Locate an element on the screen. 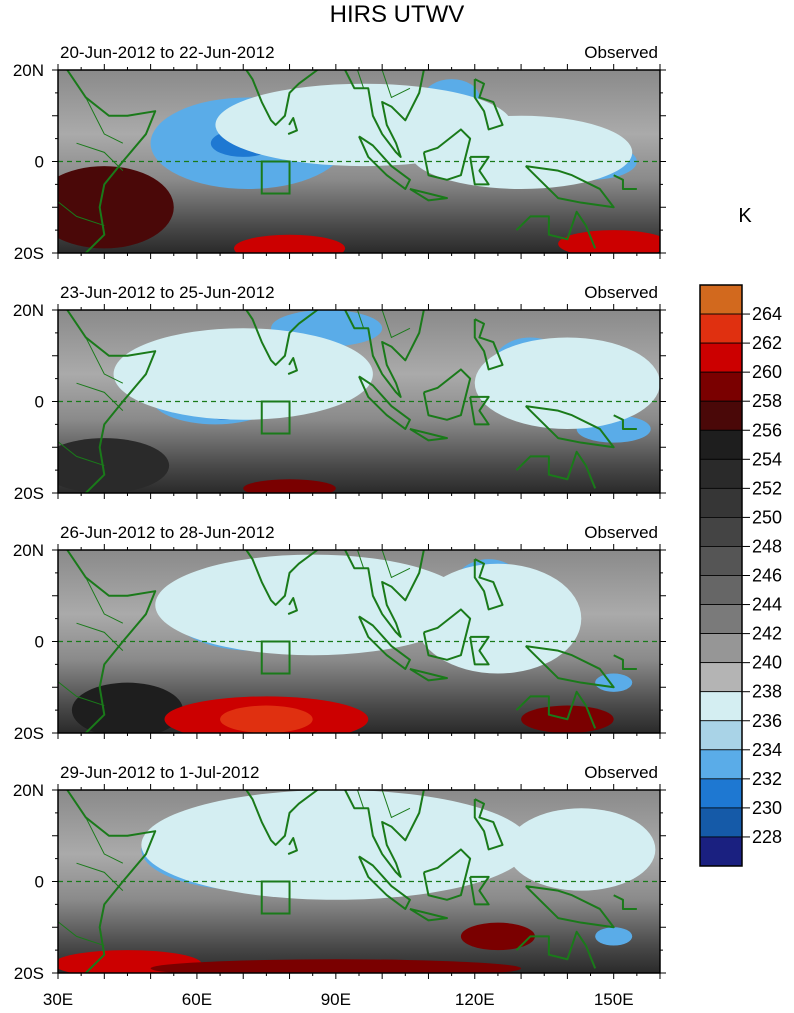 This screenshot has height=1013, width=794. colorbar-label: 244 is located at coordinates (767, 605).